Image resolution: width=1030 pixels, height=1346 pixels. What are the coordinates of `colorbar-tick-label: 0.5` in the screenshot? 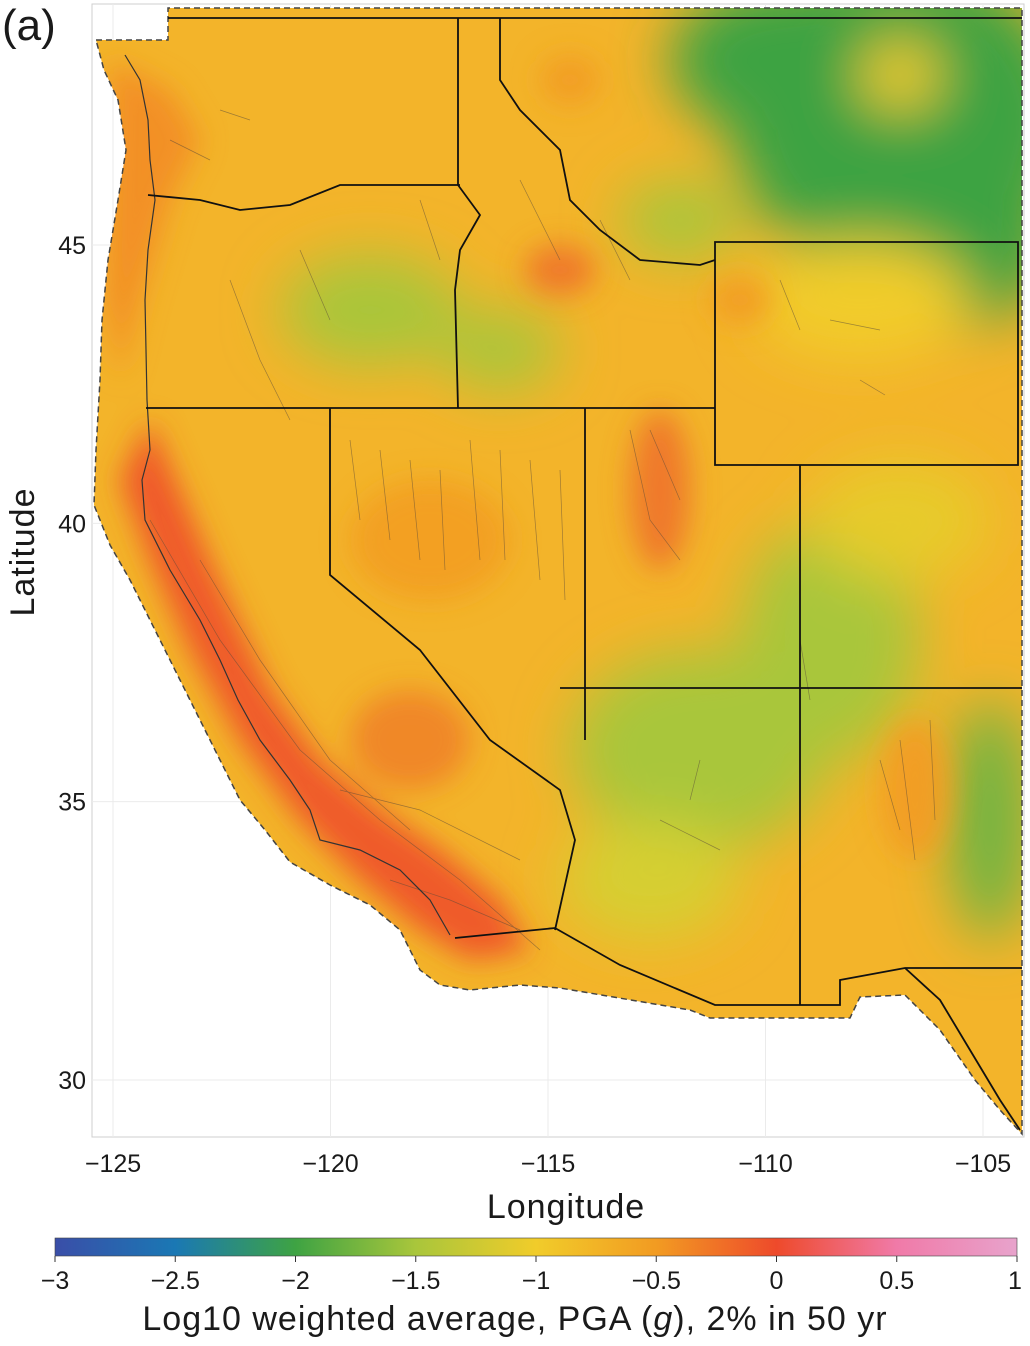 It's located at (896, 1281).